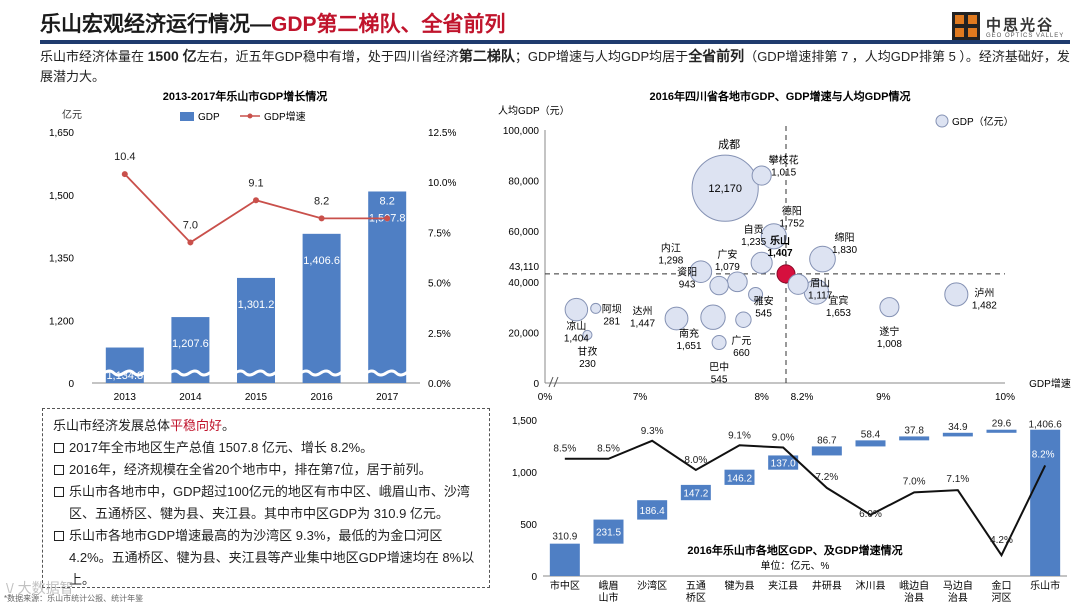  What do you see at coordinates (608, 533) in the screenshot?
I see `gdp-value-label: 231.5` at bounding box center [608, 533].